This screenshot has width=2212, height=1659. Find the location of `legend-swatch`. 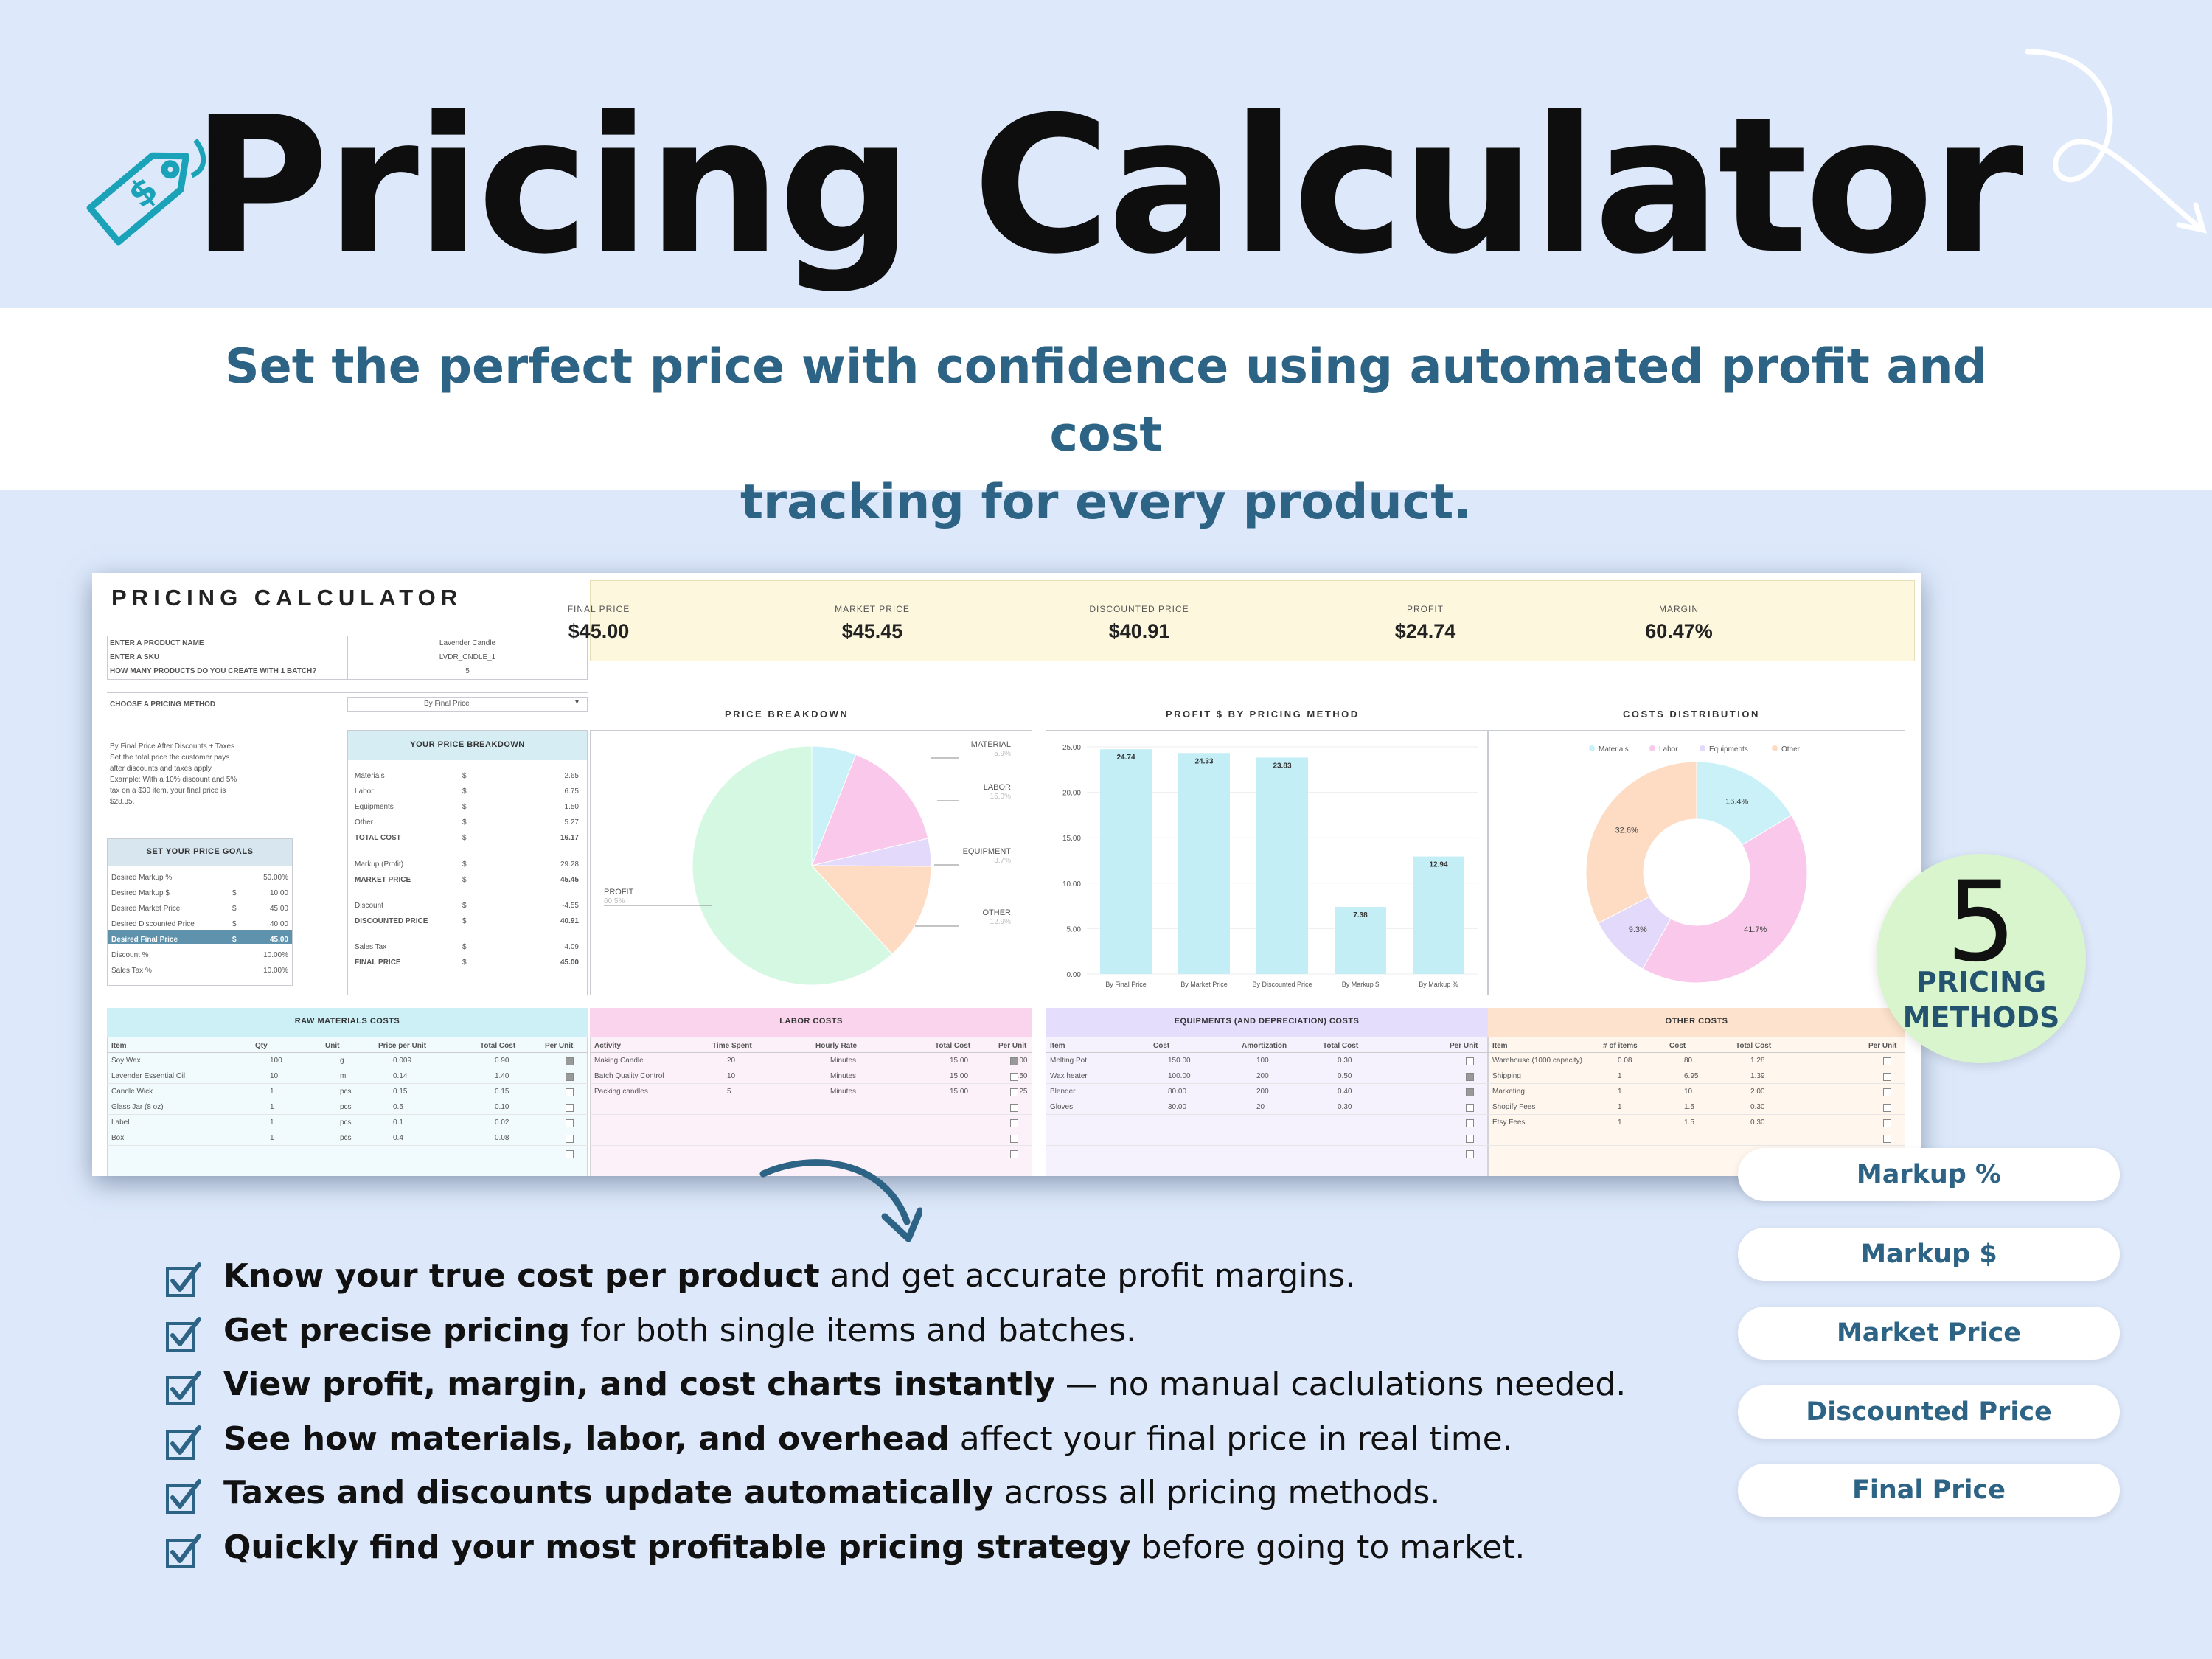

legend-swatch is located at coordinates (1652, 748).